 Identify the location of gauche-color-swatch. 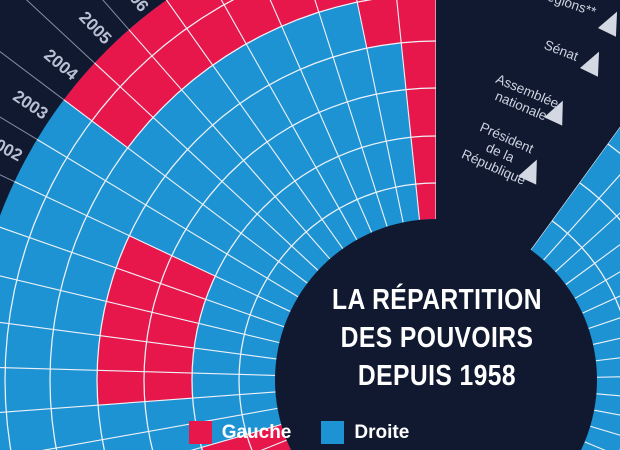
(200, 432).